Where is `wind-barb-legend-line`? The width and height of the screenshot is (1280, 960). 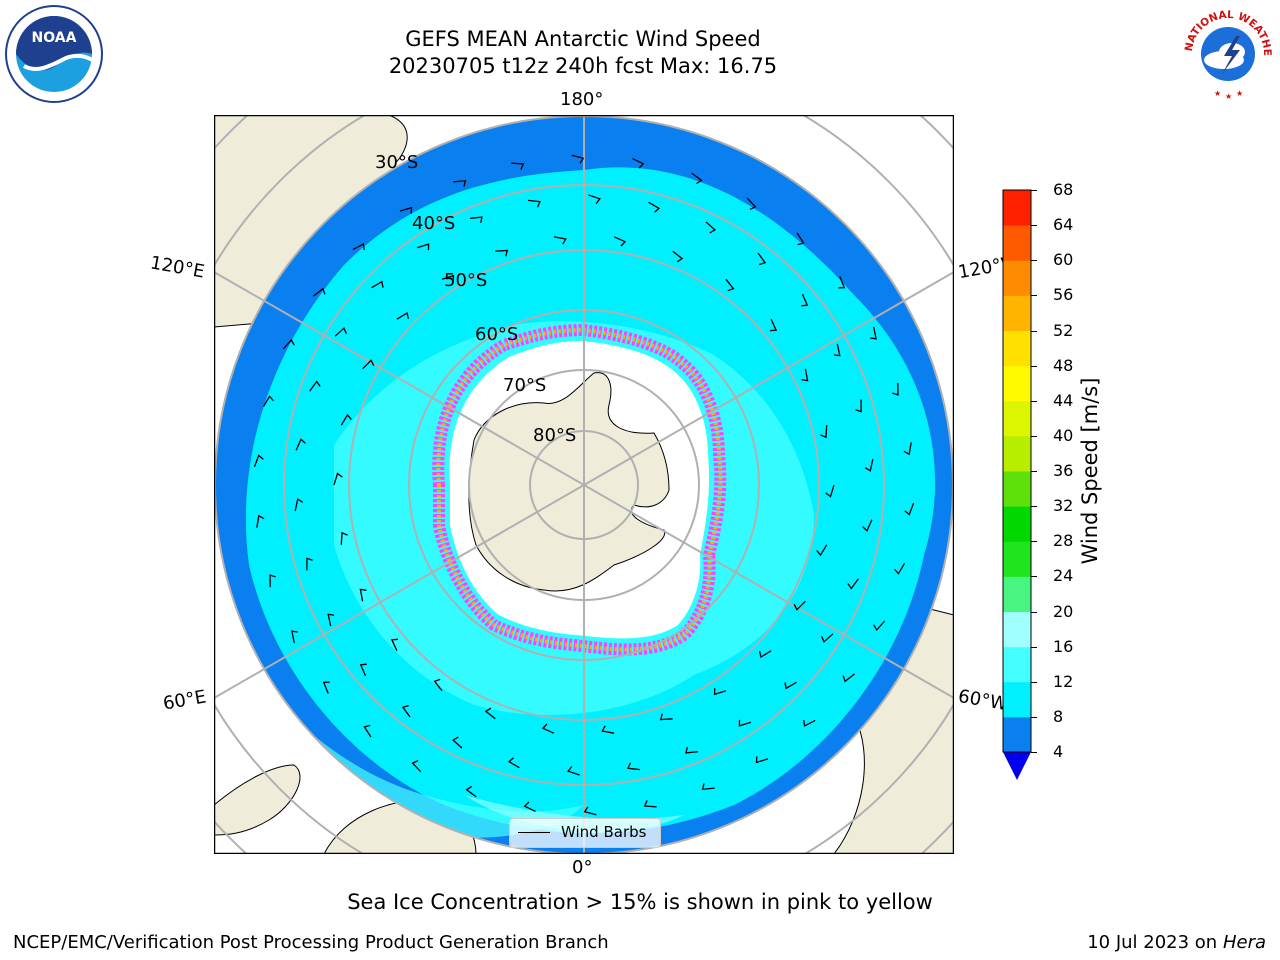
wind-barb-legend-line is located at coordinates (534, 832).